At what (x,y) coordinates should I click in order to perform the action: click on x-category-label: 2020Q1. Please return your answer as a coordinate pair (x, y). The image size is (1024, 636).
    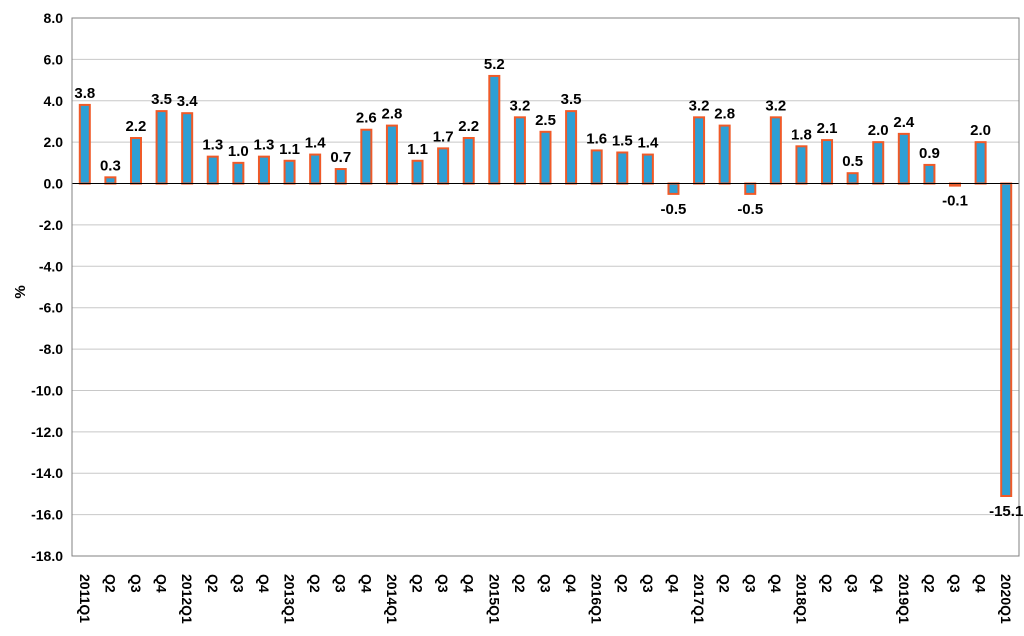
    Looking at the image, I should click on (1006, 599).